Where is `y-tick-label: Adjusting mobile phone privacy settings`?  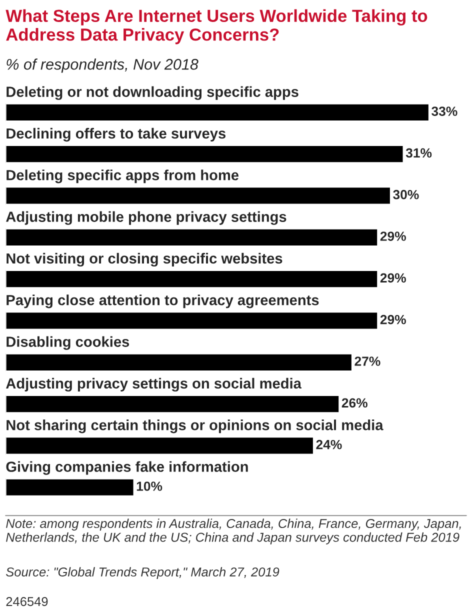 y-tick-label: Adjusting mobile phone privacy settings is located at coordinates (146, 218).